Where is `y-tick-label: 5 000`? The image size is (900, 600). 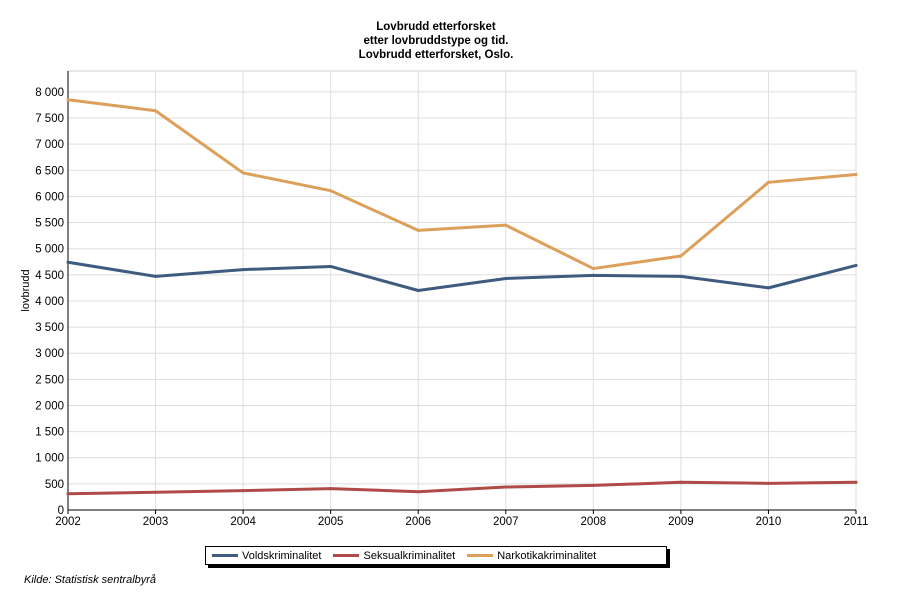
y-tick-label: 5 000 is located at coordinates (49, 250).